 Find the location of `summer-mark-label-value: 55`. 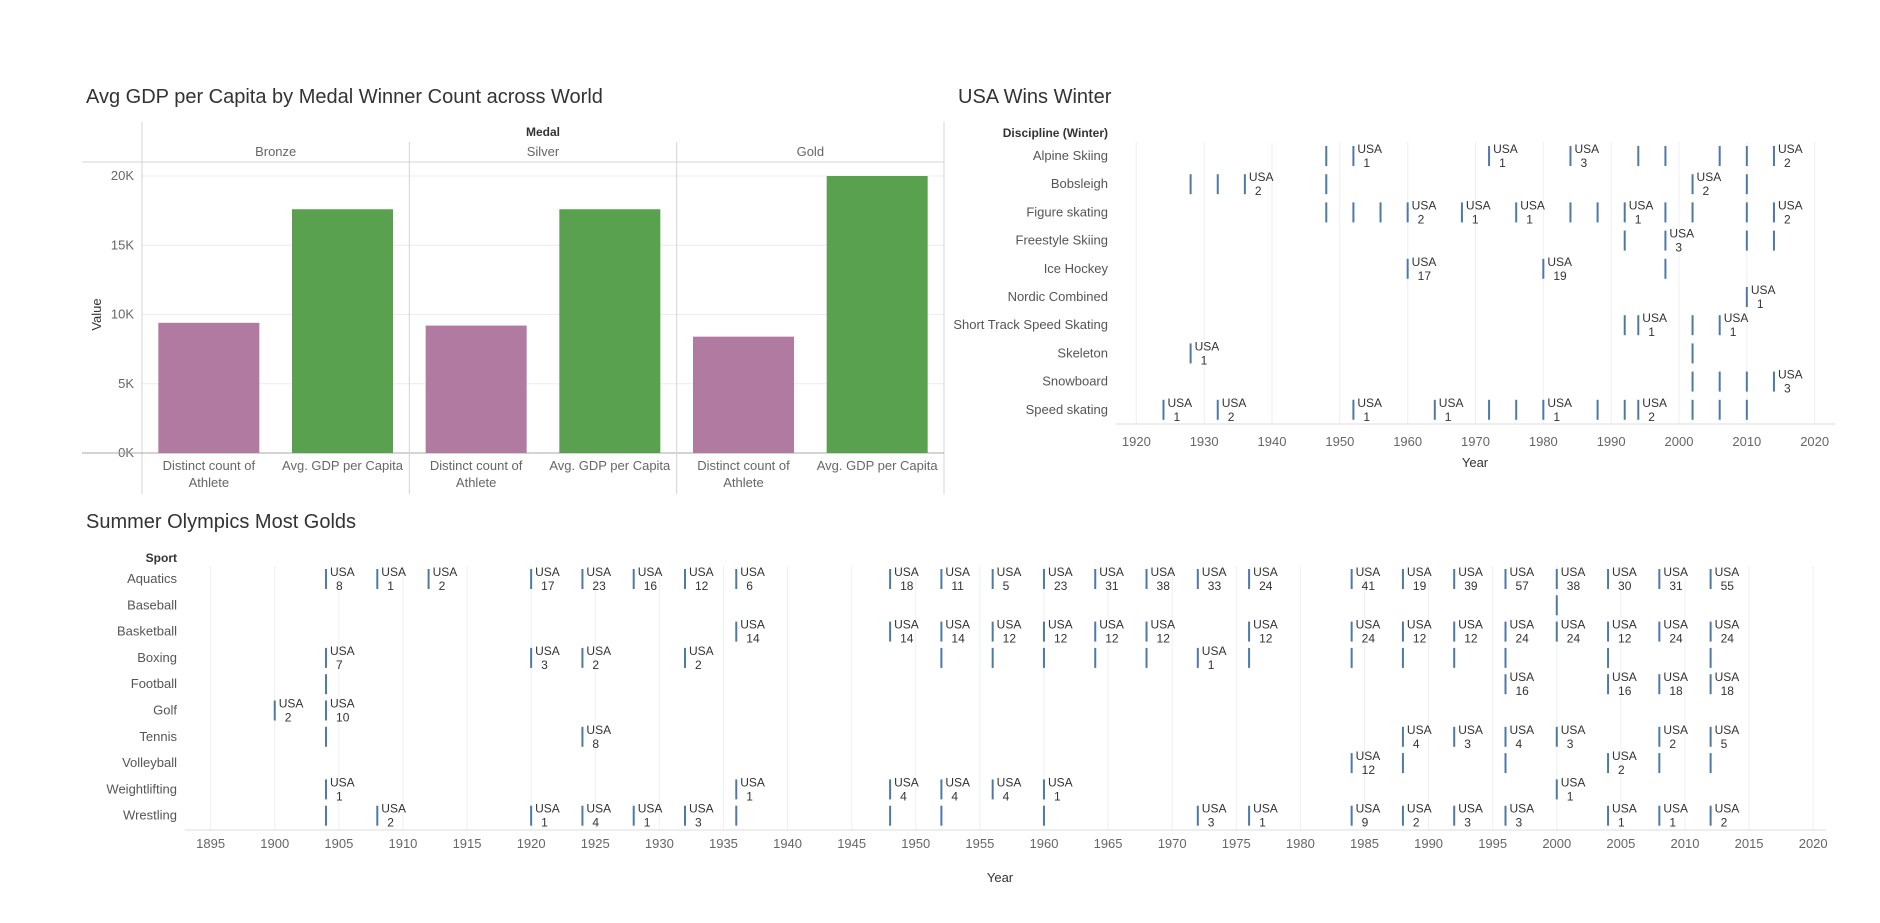

summer-mark-label-value: 55 is located at coordinates (1728, 586).